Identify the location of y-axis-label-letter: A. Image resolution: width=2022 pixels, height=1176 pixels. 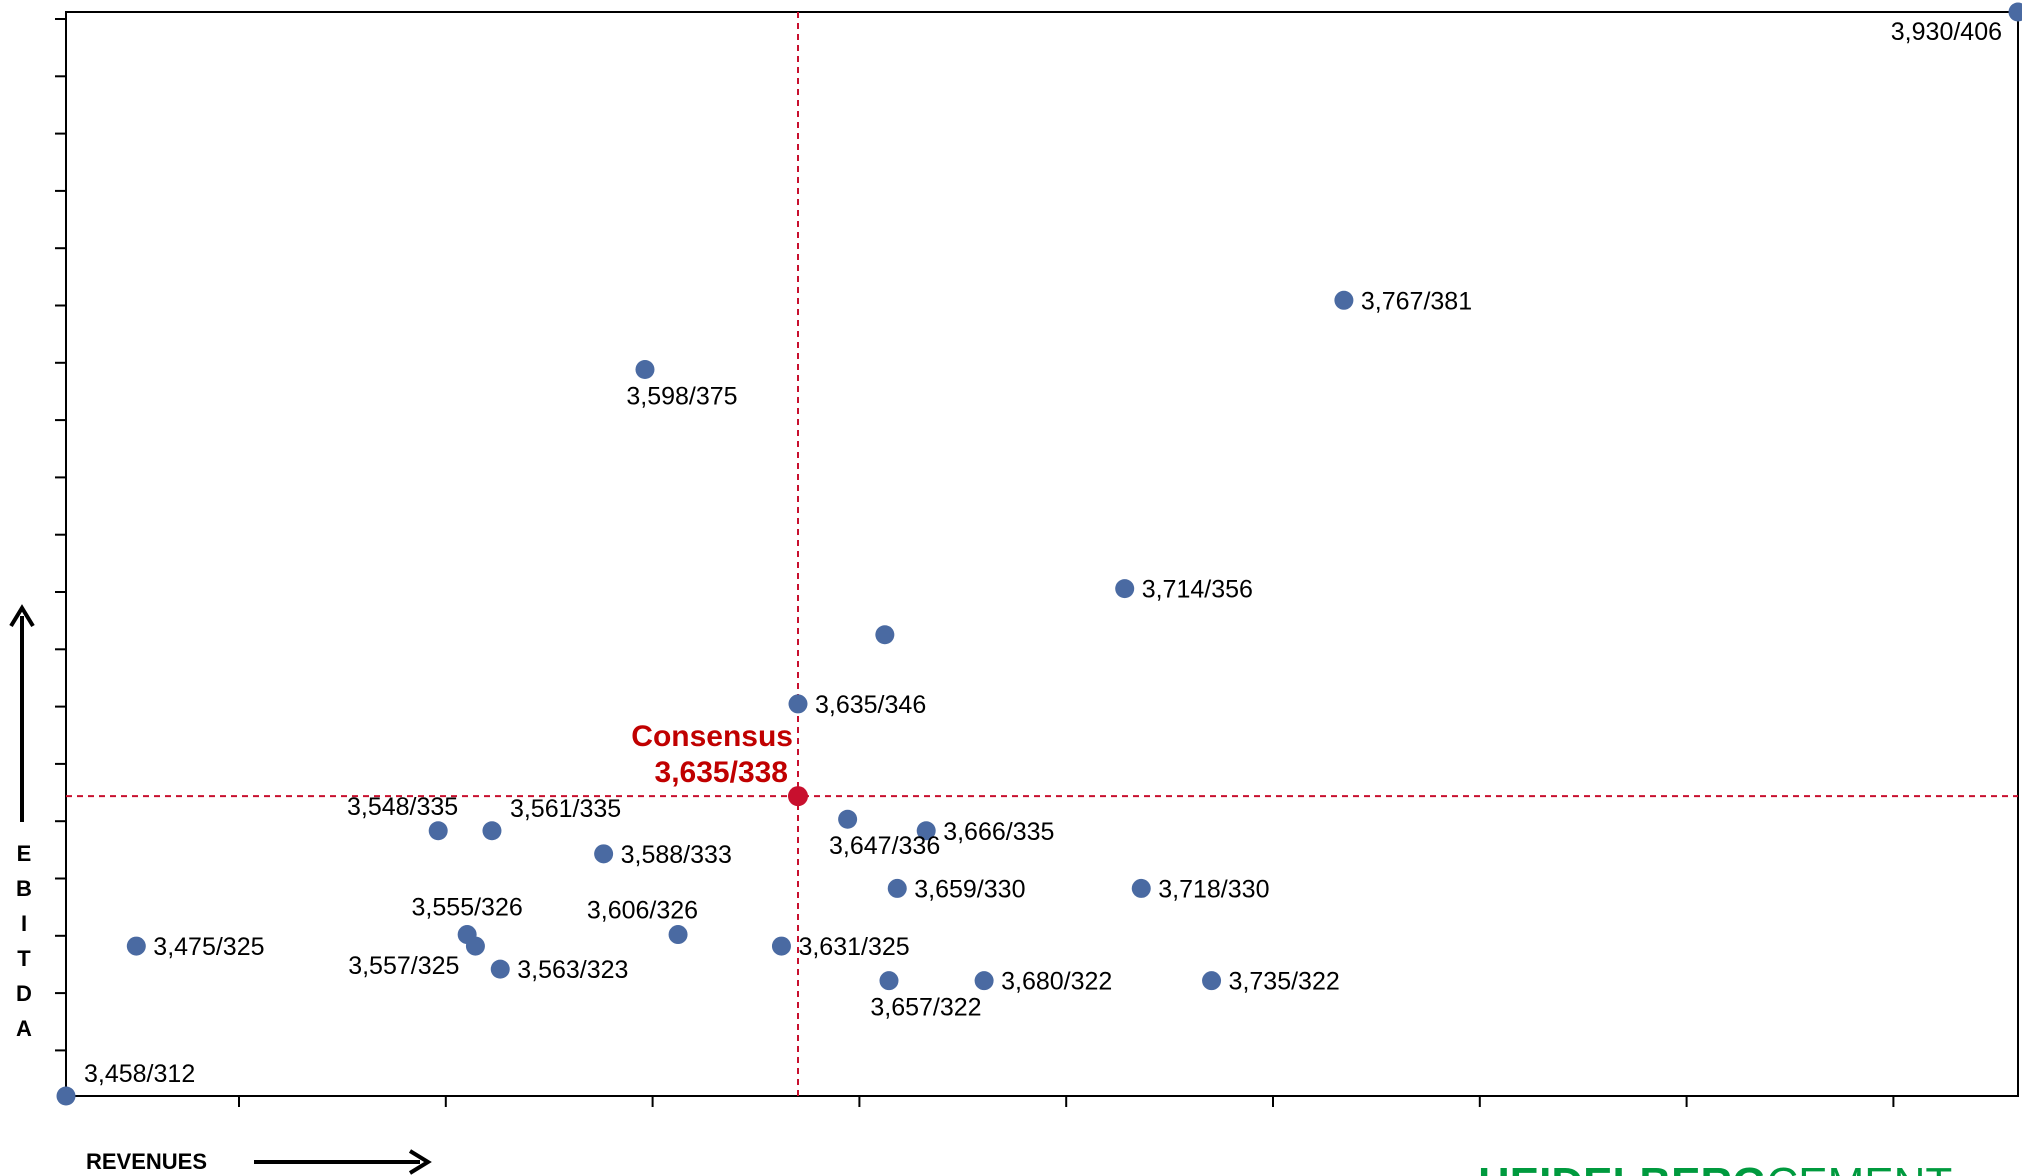
(24, 1028).